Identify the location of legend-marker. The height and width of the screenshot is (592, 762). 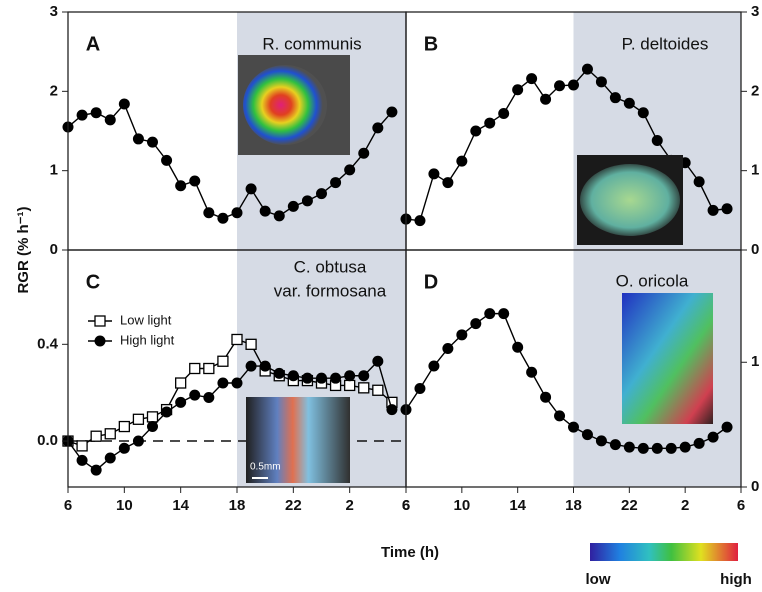
(100, 341).